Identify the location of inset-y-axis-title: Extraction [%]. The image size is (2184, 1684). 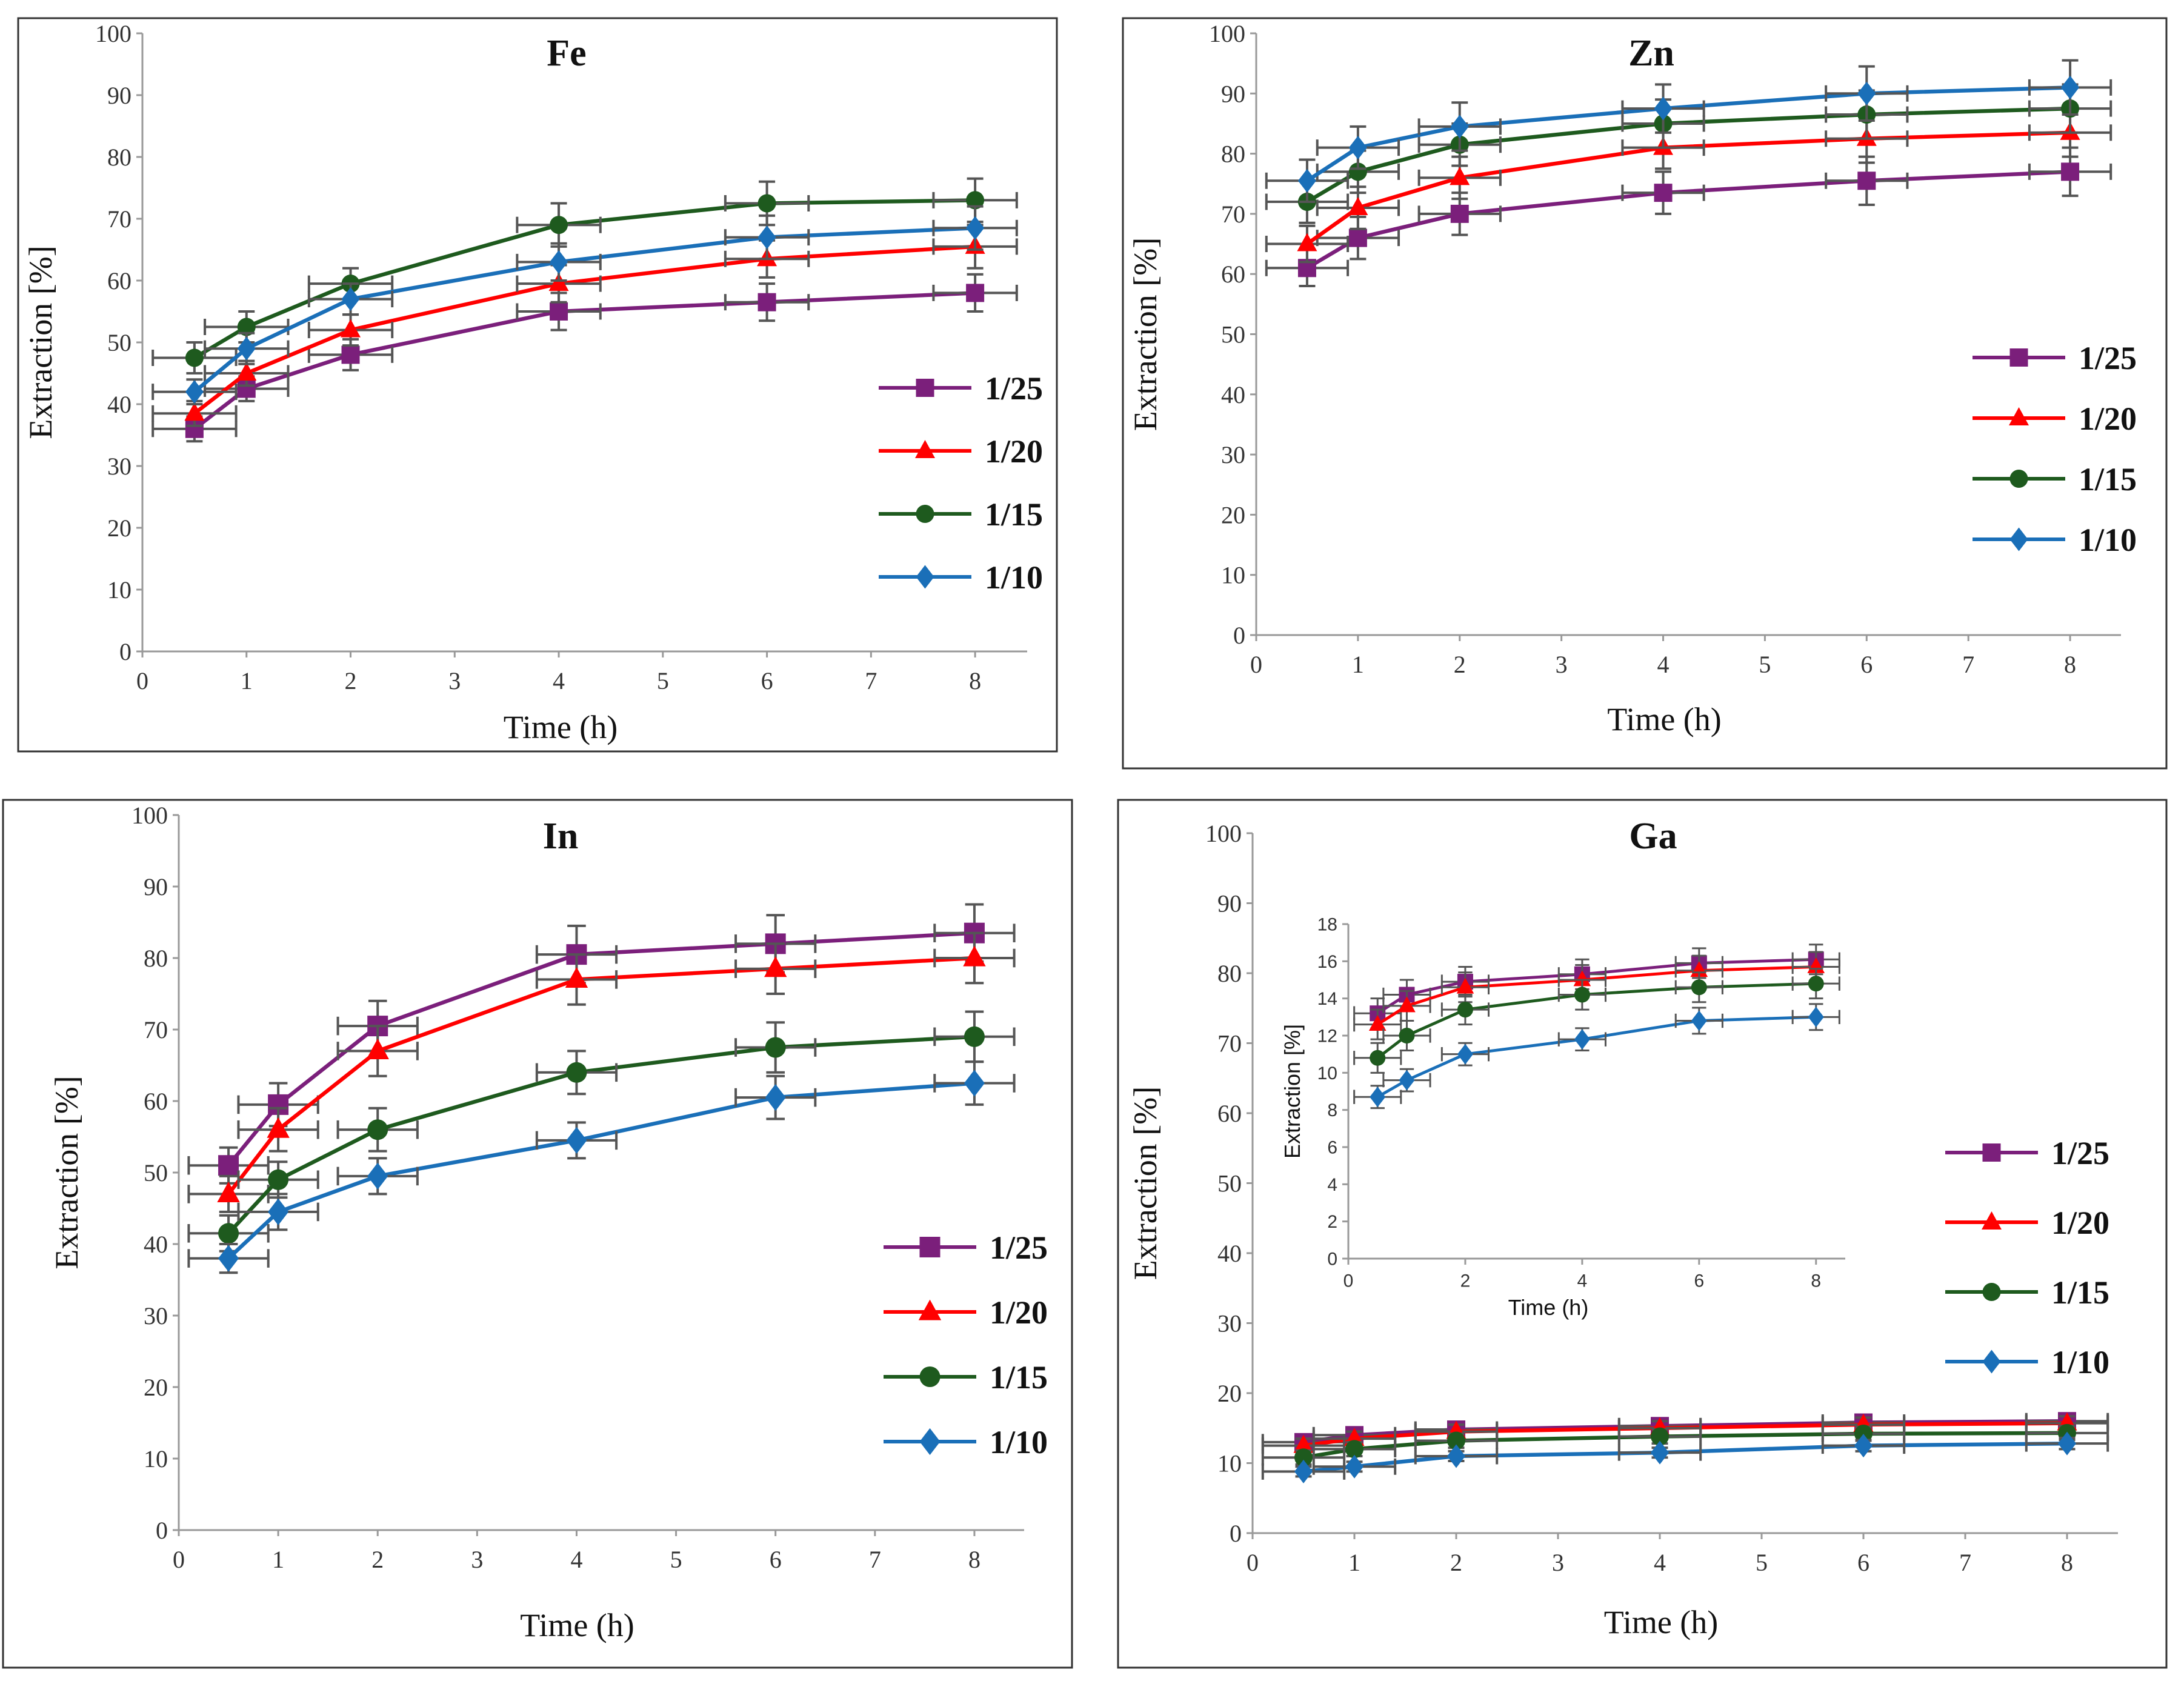
(1292, 1091).